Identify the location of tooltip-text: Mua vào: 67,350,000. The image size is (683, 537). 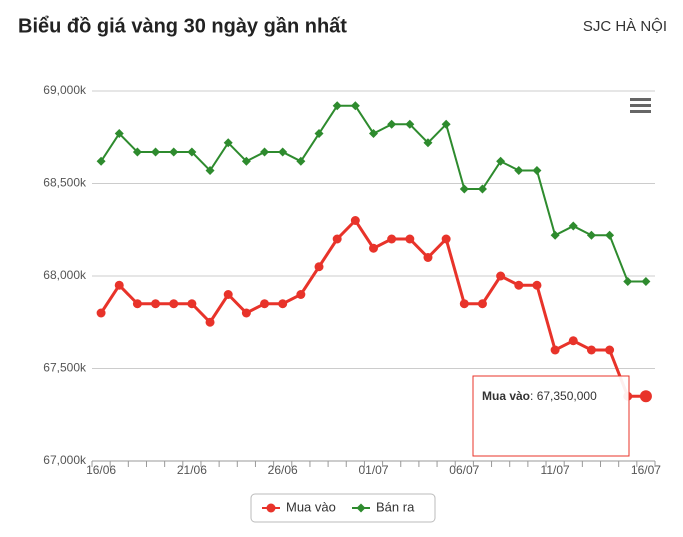
(539, 396).